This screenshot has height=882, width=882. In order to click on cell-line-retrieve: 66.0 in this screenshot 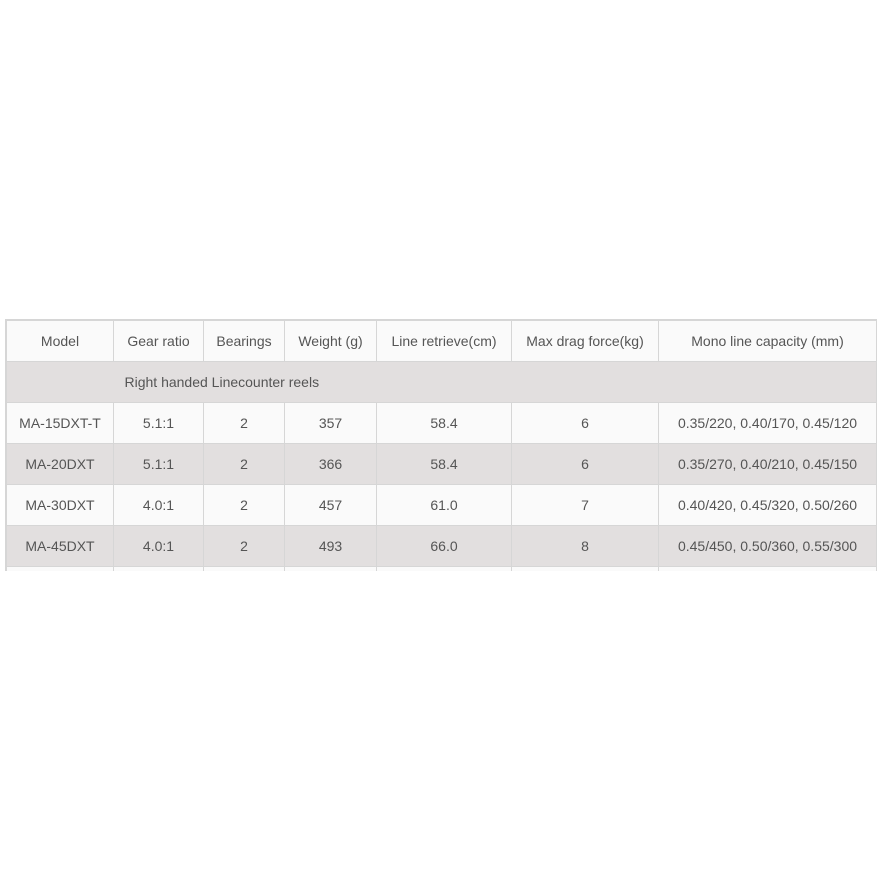, I will do `click(444, 546)`.